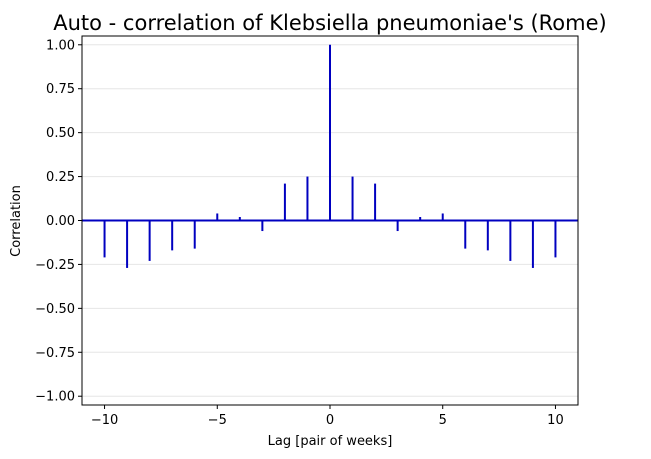  Describe the element at coordinates (555, 420) in the screenshot. I see `x-tick-label: 10` at that location.